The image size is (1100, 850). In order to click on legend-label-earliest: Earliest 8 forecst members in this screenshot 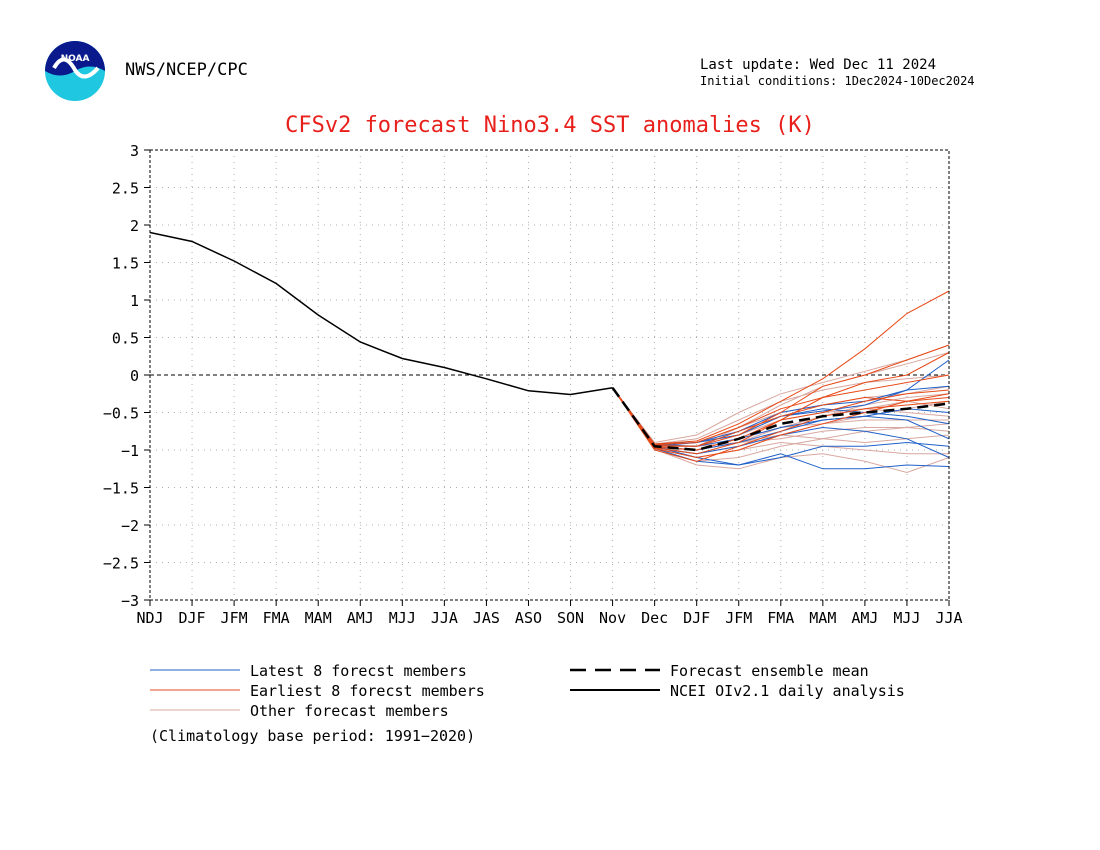, I will do `click(367, 691)`.